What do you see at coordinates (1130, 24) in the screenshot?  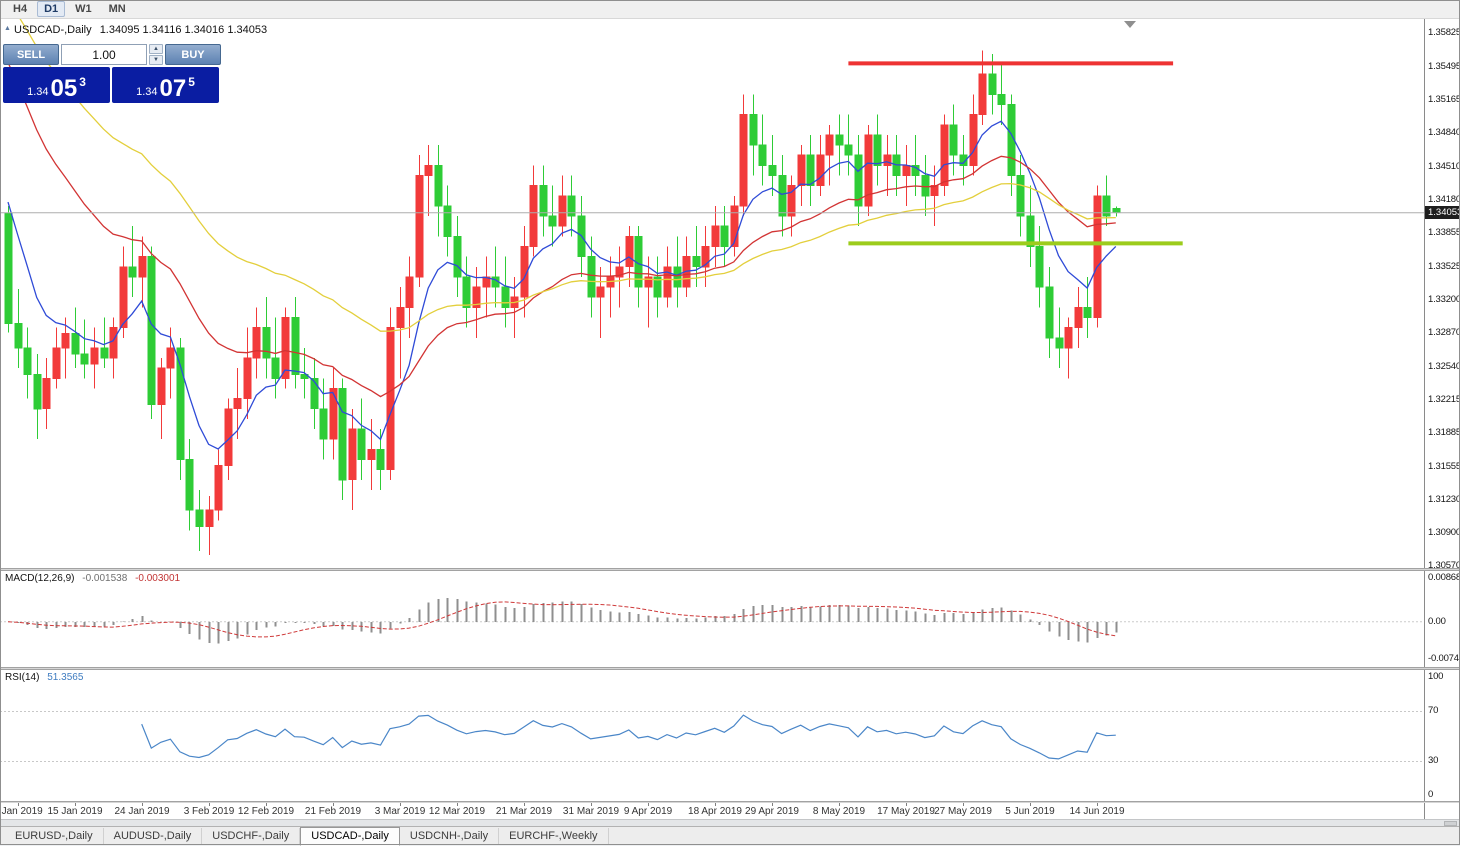 I see `chart-shift-marker-icon` at bounding box center [1130, 24].